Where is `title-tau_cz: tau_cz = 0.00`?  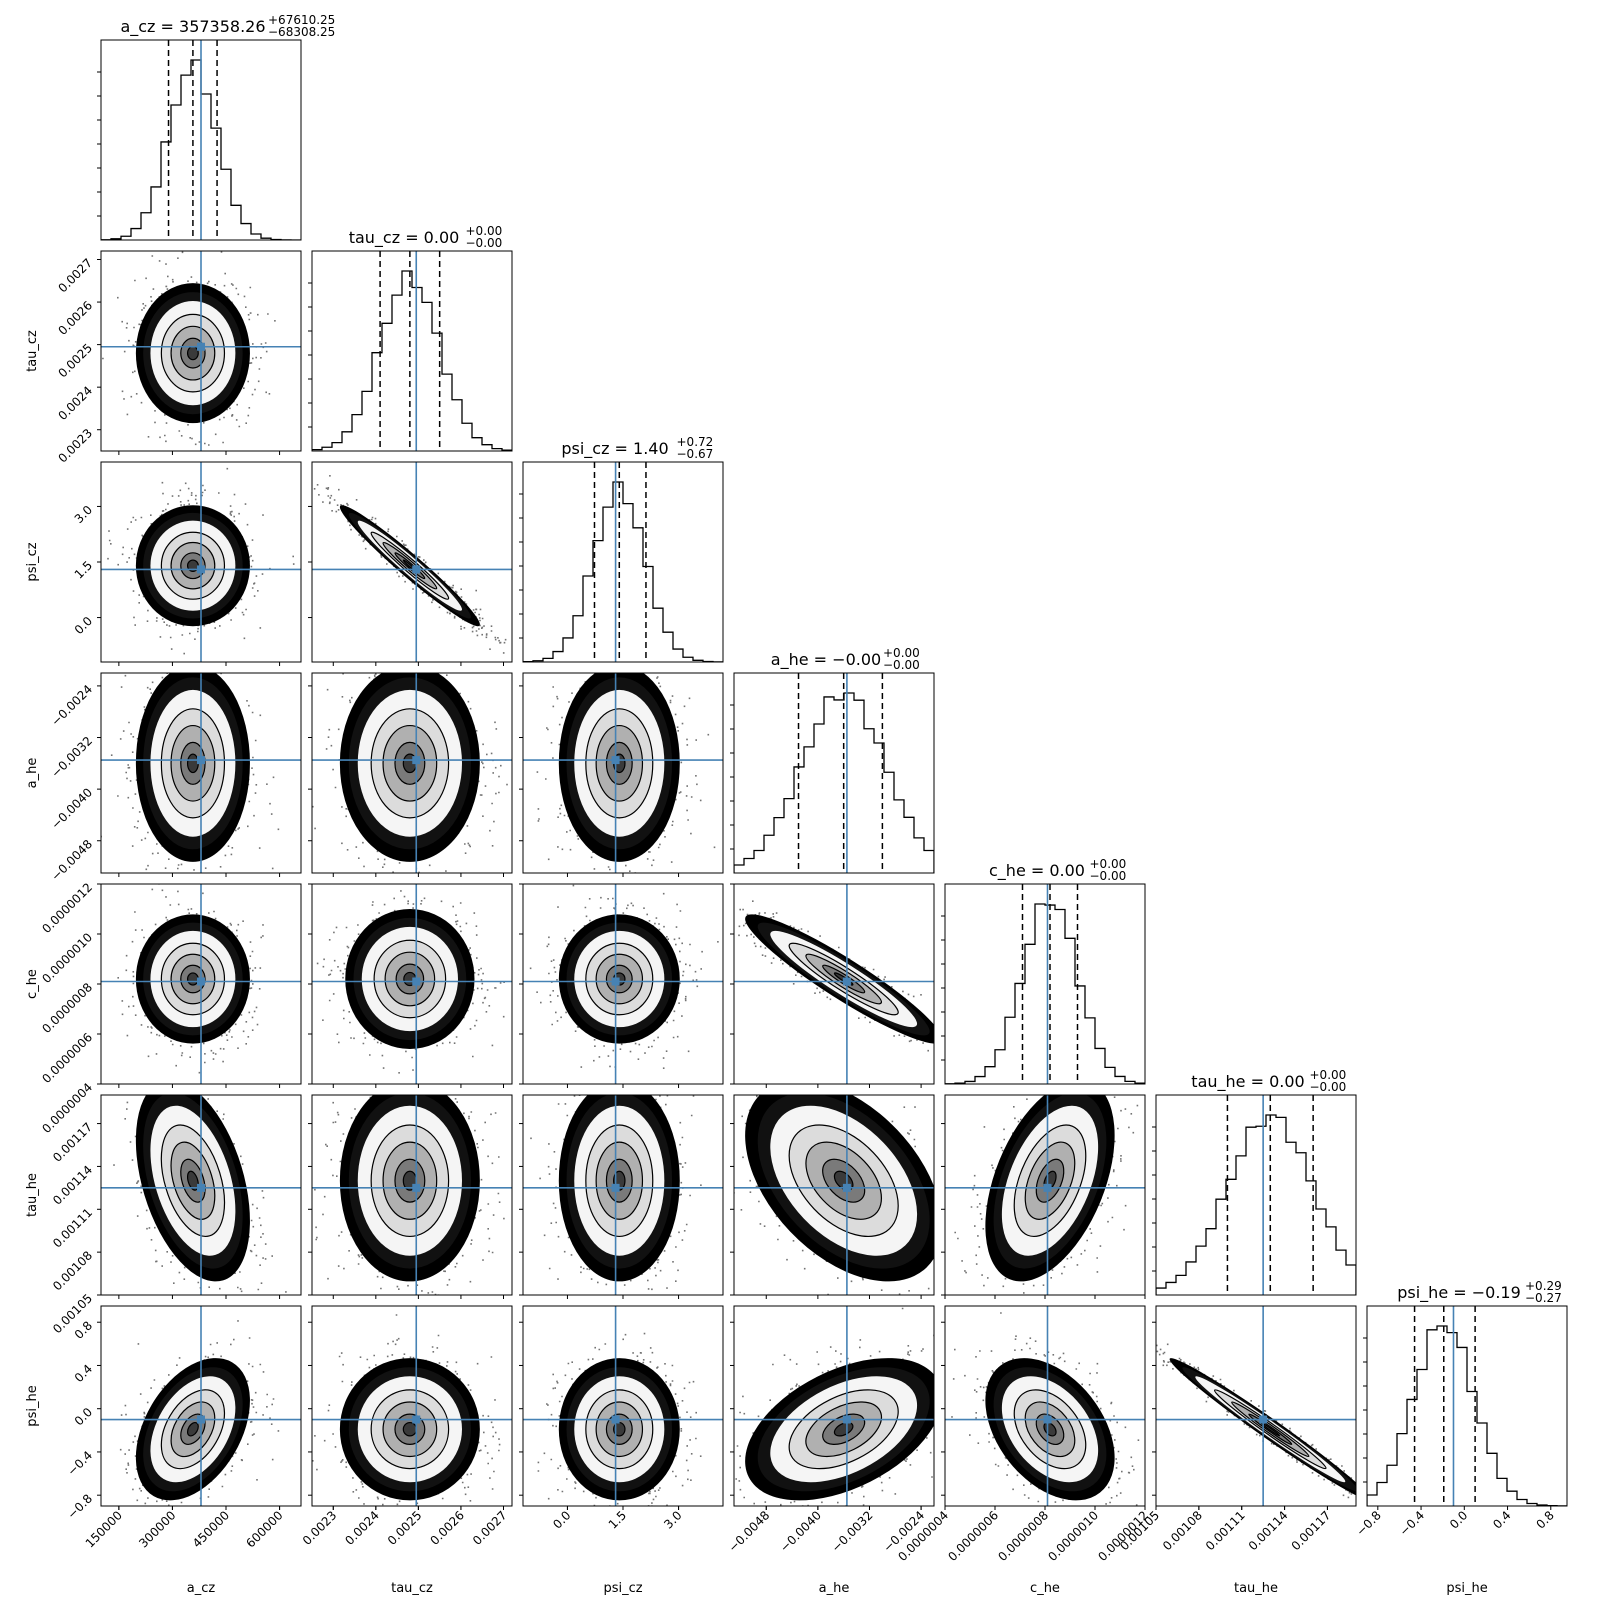
title-tau_cz: tau_cz = 0.00 is located at coordinates (404, 238).